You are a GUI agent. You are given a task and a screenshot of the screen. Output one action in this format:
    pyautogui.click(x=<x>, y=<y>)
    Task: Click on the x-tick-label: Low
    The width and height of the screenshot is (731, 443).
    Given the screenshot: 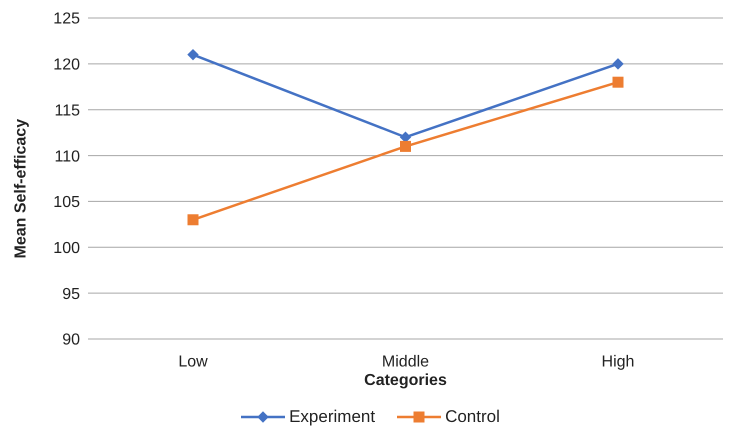 What is the action you would take?
    pyautogui.click(x=193, y=361)
    